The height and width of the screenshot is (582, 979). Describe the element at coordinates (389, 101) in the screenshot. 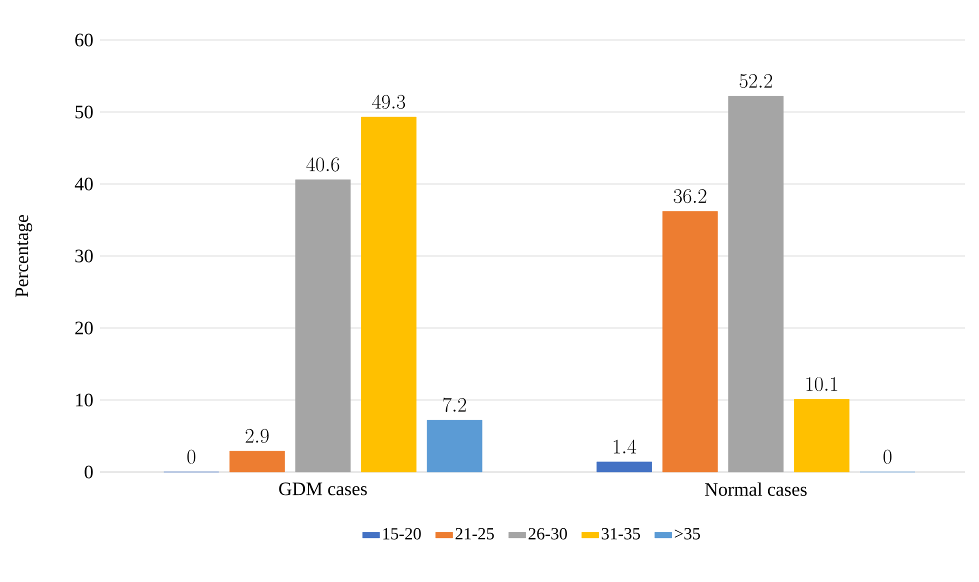

I see `data-label: 49.3` at that location.